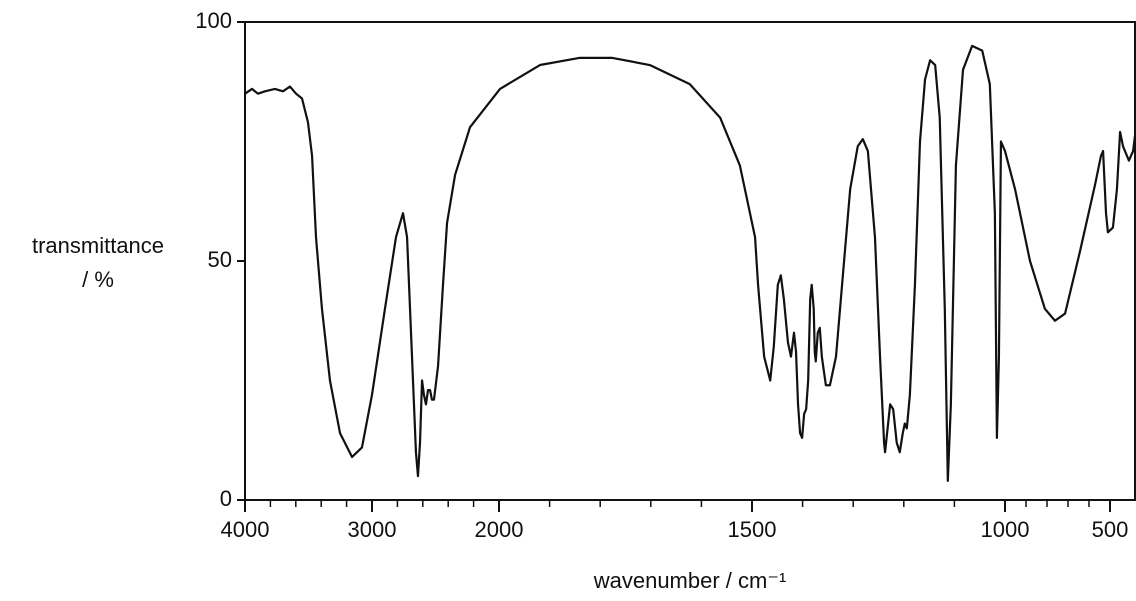 This screenshot has width=1136, height=601. What do you see at coordinates (226, 498) in the screenshot?
I see `y-tick-label: 0` at bounding box center [226, 498].